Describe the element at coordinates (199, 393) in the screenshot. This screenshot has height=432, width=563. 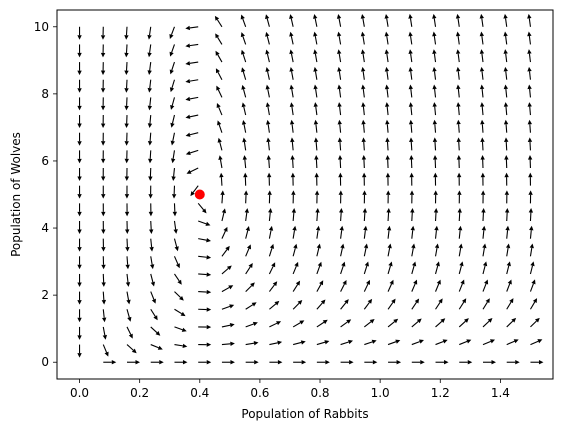
I see `x-tick-label: 0.4` at that location.